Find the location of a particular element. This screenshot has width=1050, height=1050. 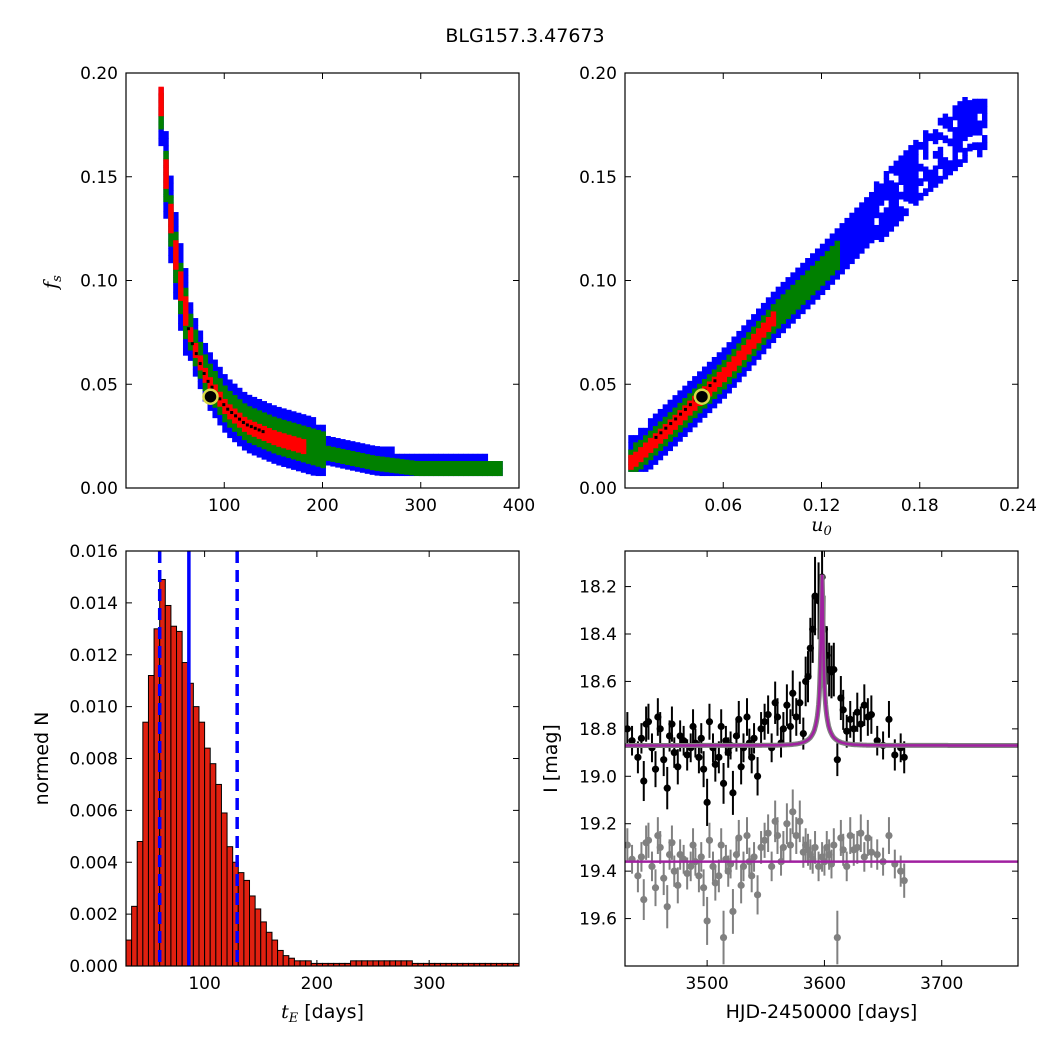

x-tick-label: 3700 is located at coordinates (941, 984).